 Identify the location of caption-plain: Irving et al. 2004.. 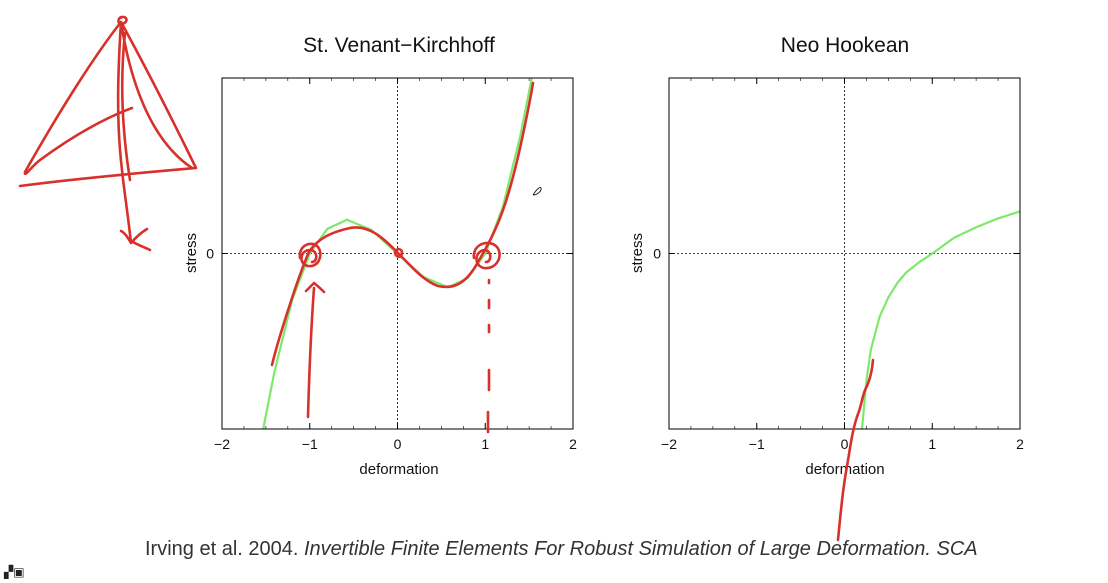
(224, 549).